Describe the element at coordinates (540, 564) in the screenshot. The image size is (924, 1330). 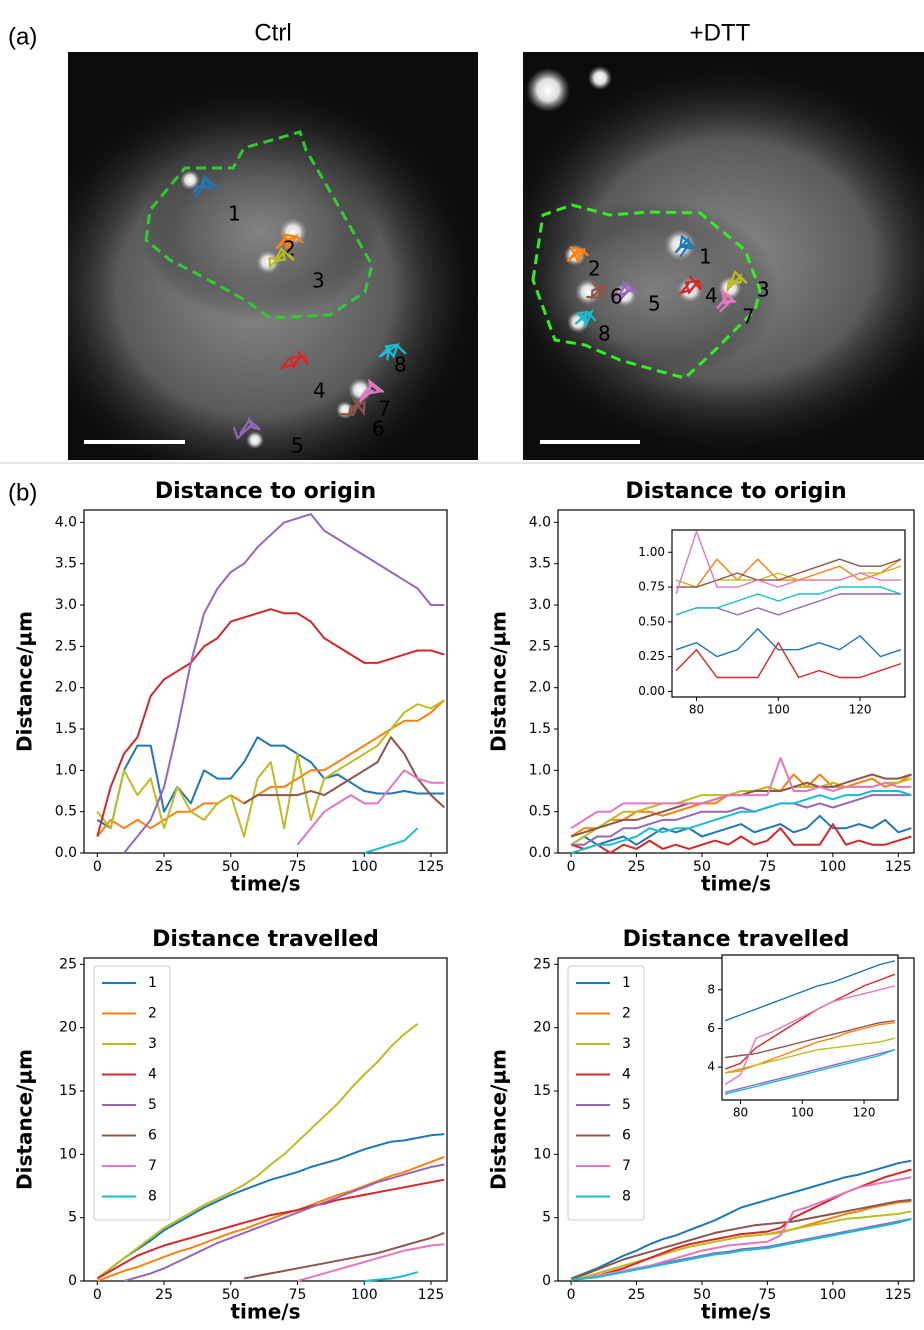
I see `y-tick-label: 3.5` at that location.